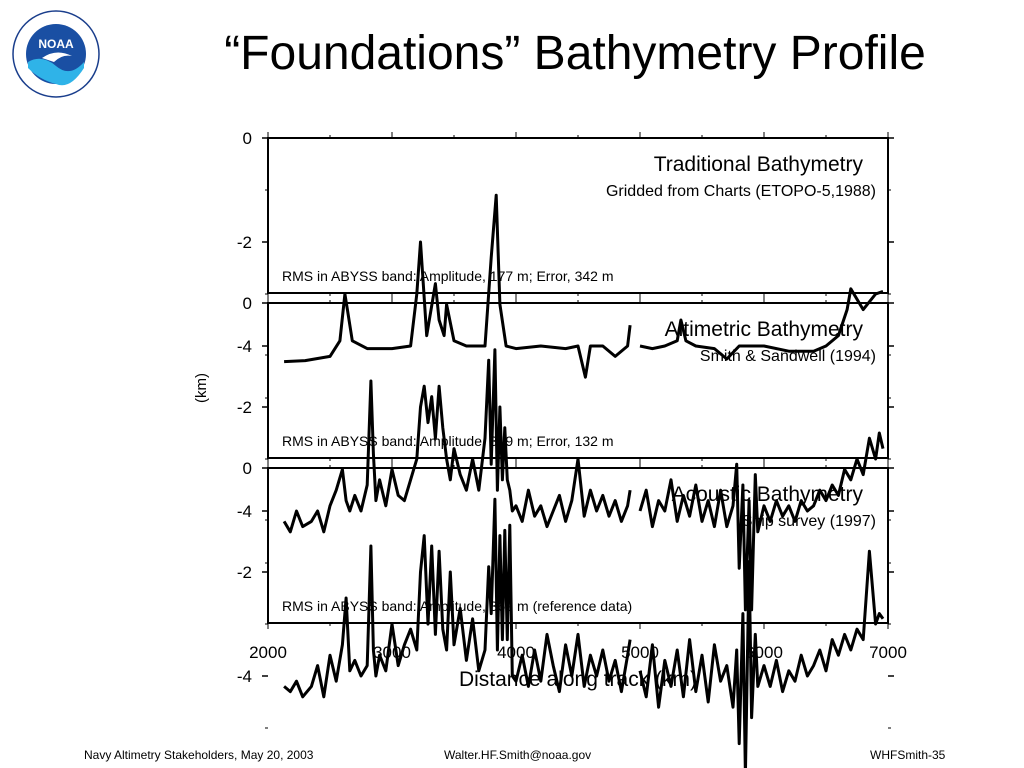 The image size is (1024, 768). Describe the element at coordinates (764, 329) in the screenshot. I see `panel-title: Altimetric Bathymetry` at that location.